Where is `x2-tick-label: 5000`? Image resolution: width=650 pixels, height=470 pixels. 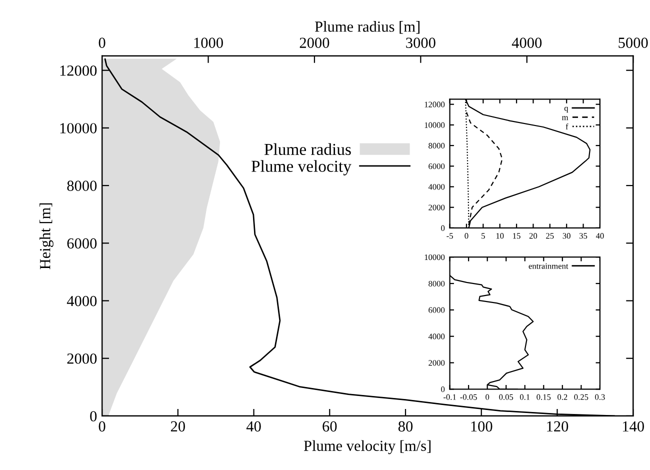
x2-tick-label: 5000 is located at coordinates (633, 43).